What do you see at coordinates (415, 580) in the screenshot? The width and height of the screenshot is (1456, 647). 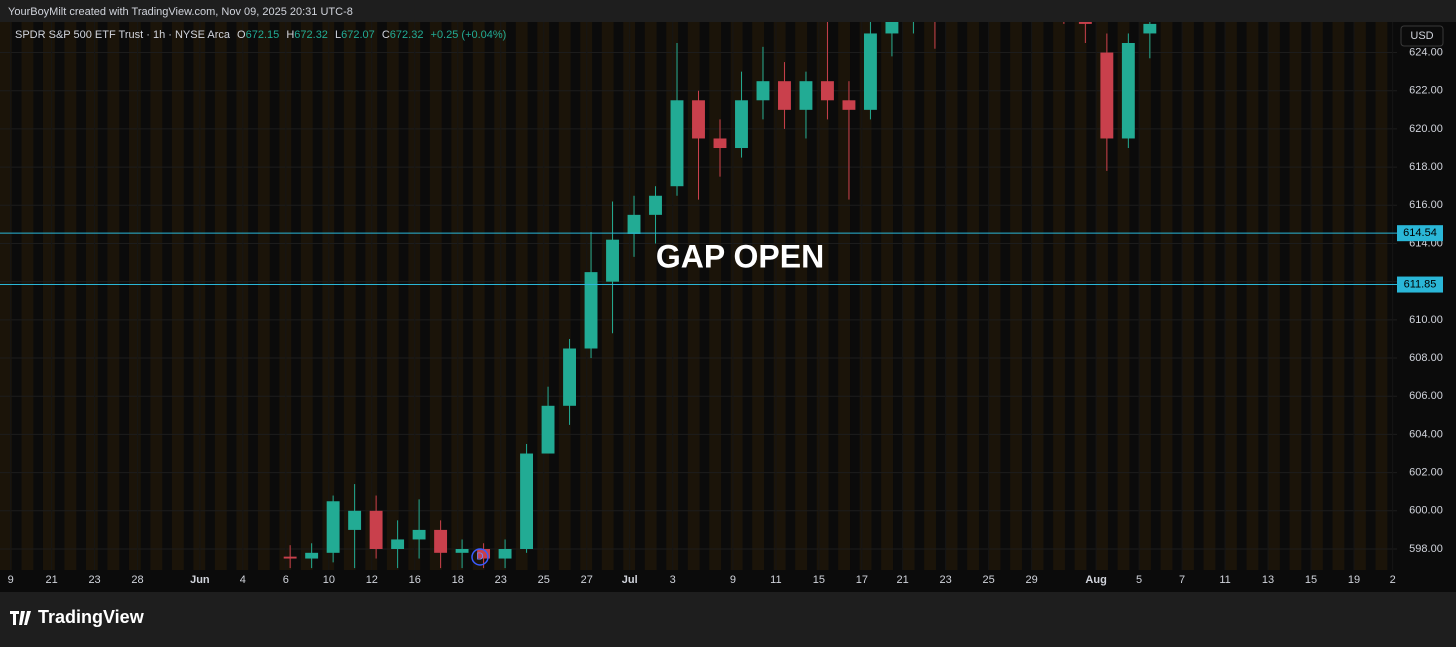 I see `x-tick-label: 16` at bounding box center [415, 580].